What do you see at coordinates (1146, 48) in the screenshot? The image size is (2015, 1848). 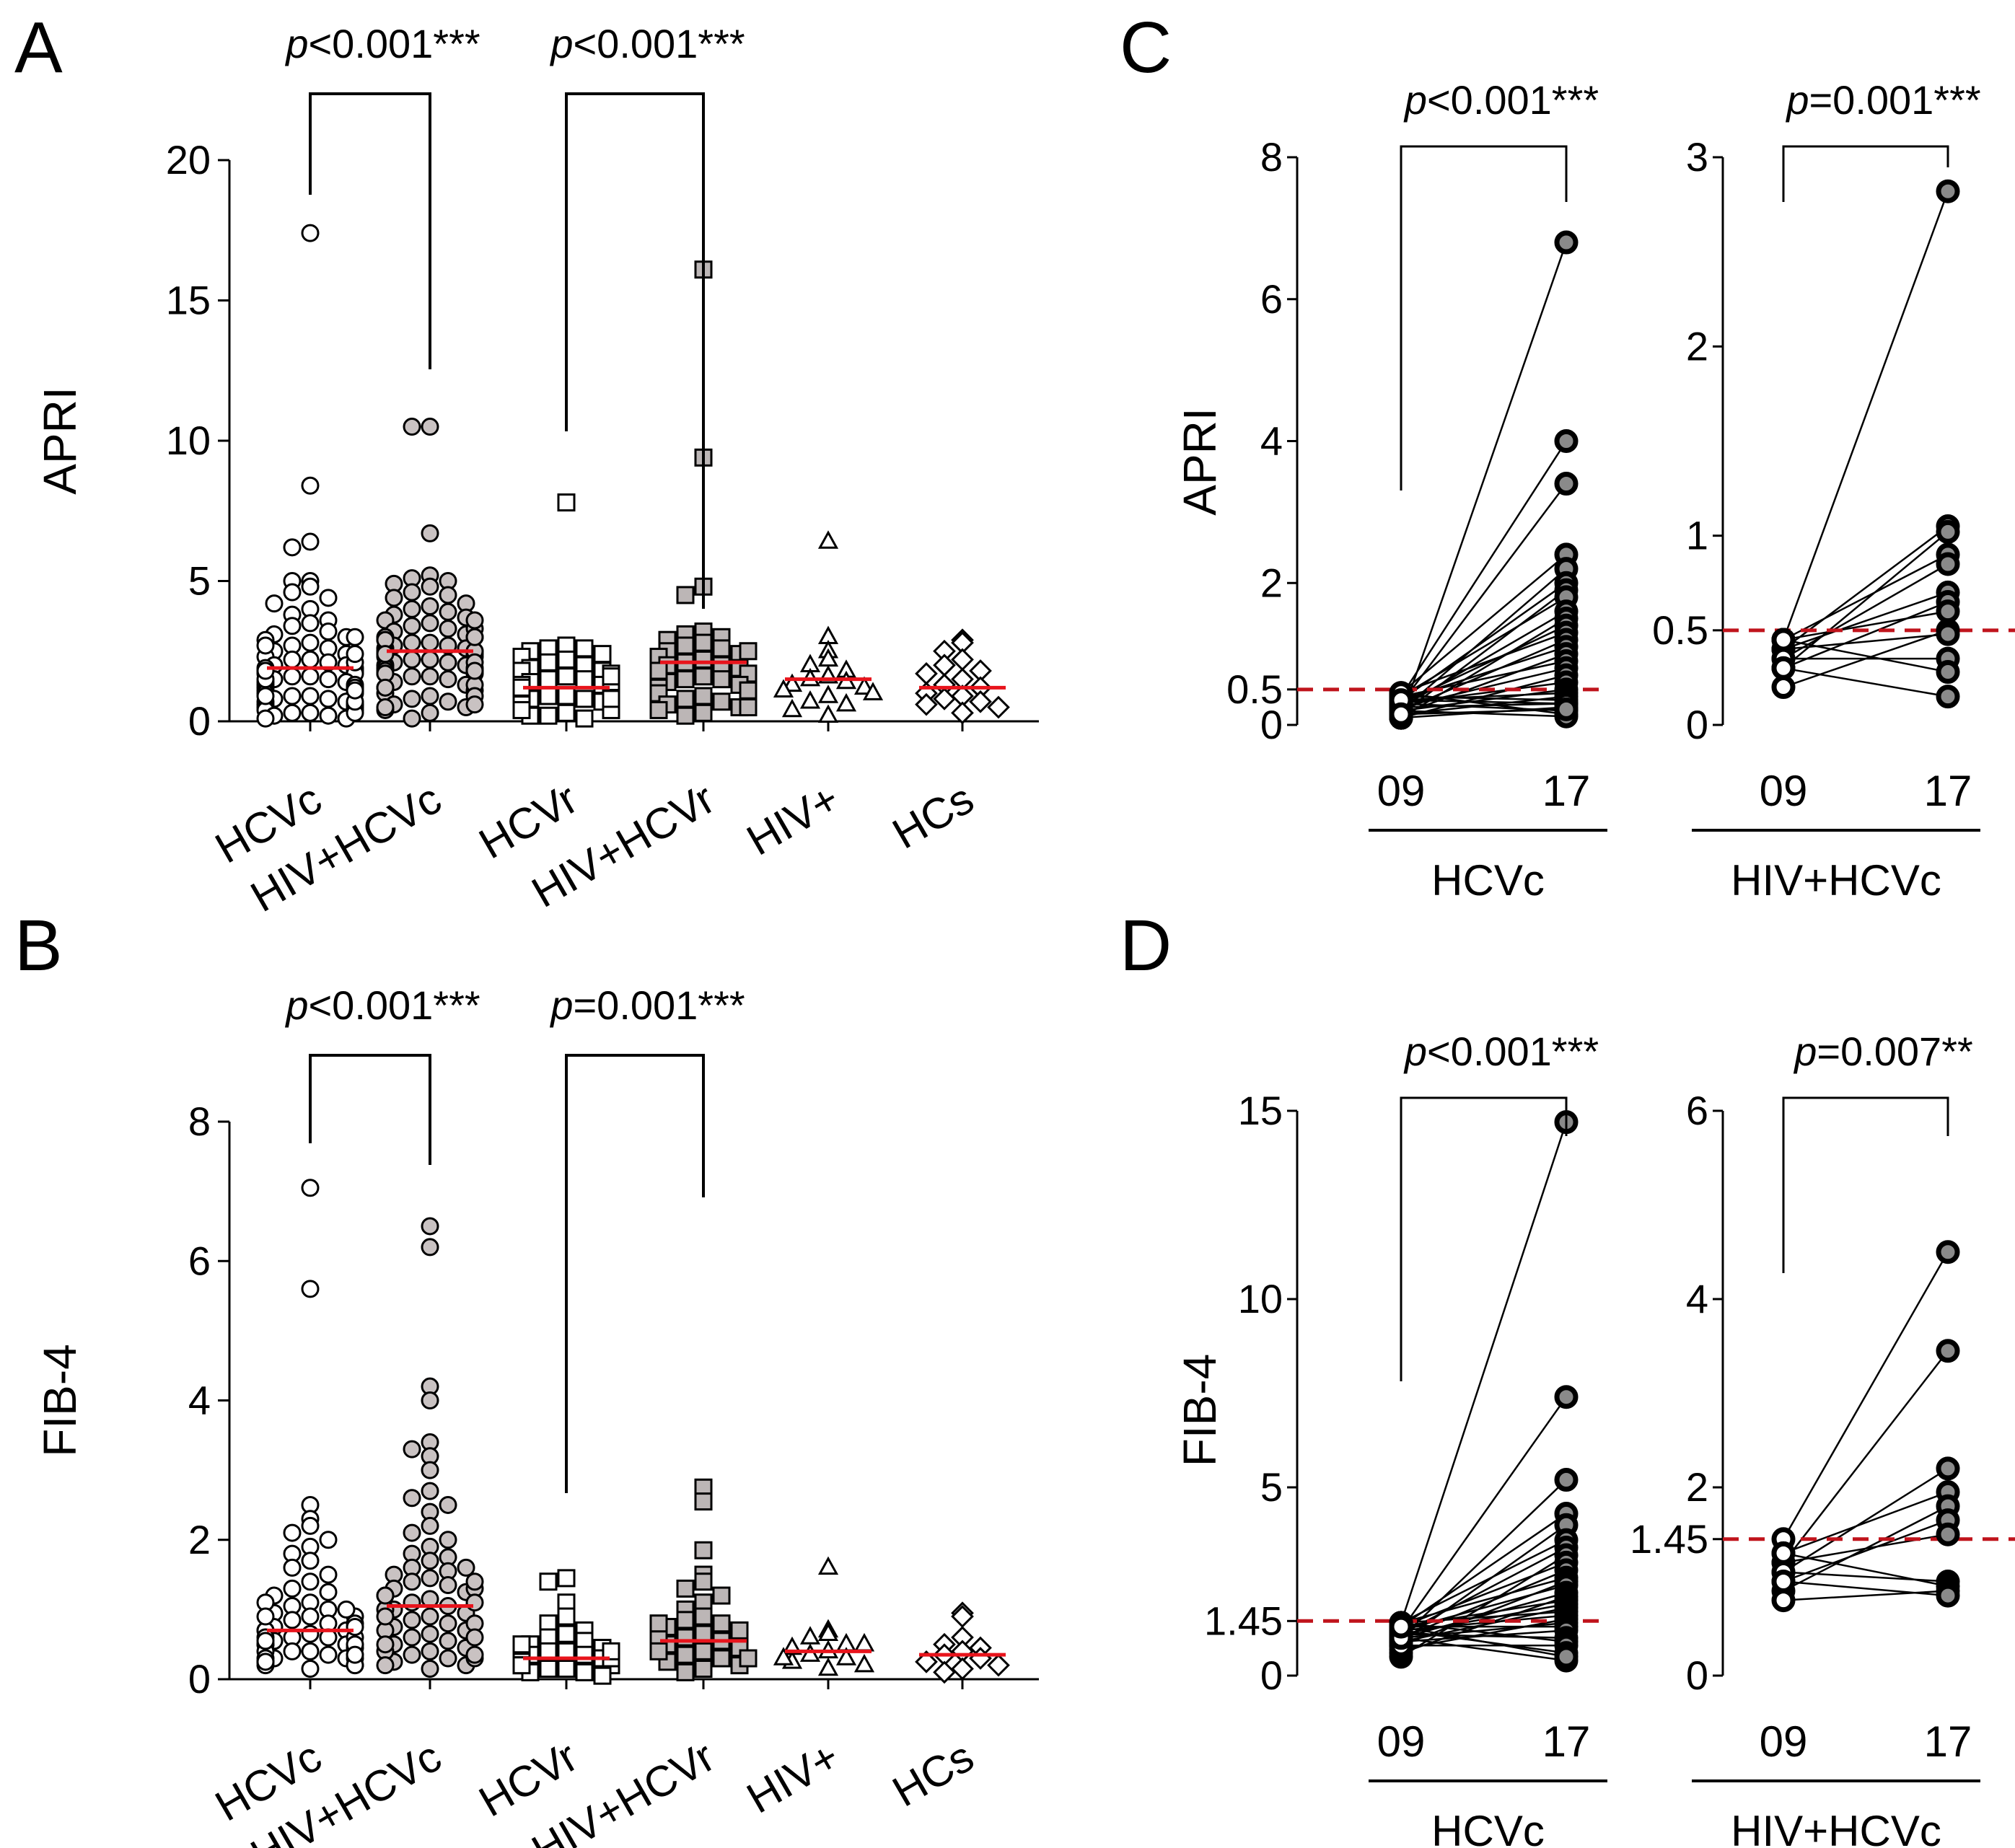 I see `panel-label: C` at bounding box center [1146, 48].